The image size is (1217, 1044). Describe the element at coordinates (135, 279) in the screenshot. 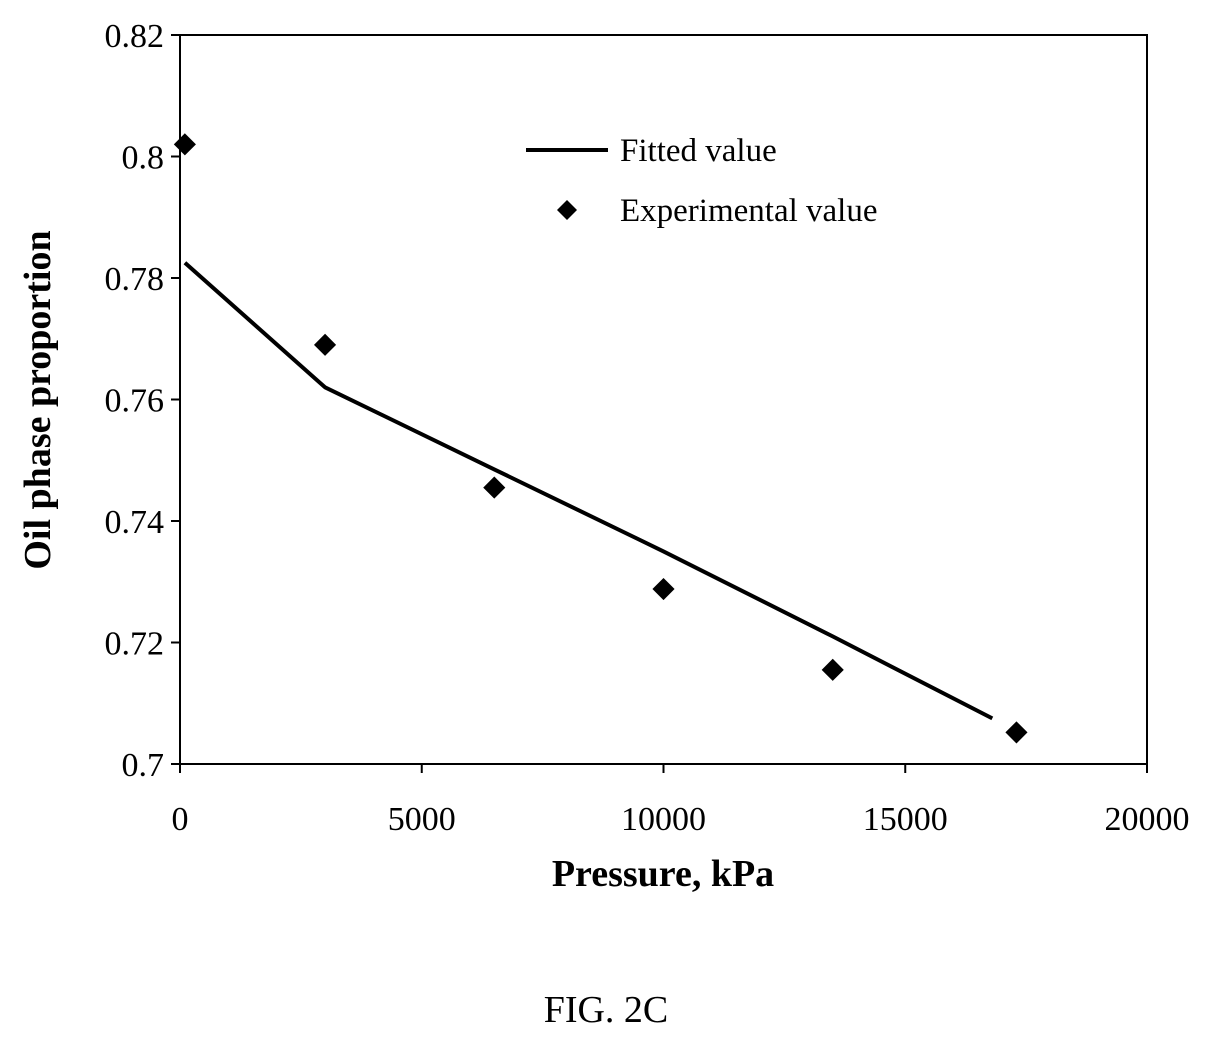

I see `y-tick-label: 0.78` at that location.